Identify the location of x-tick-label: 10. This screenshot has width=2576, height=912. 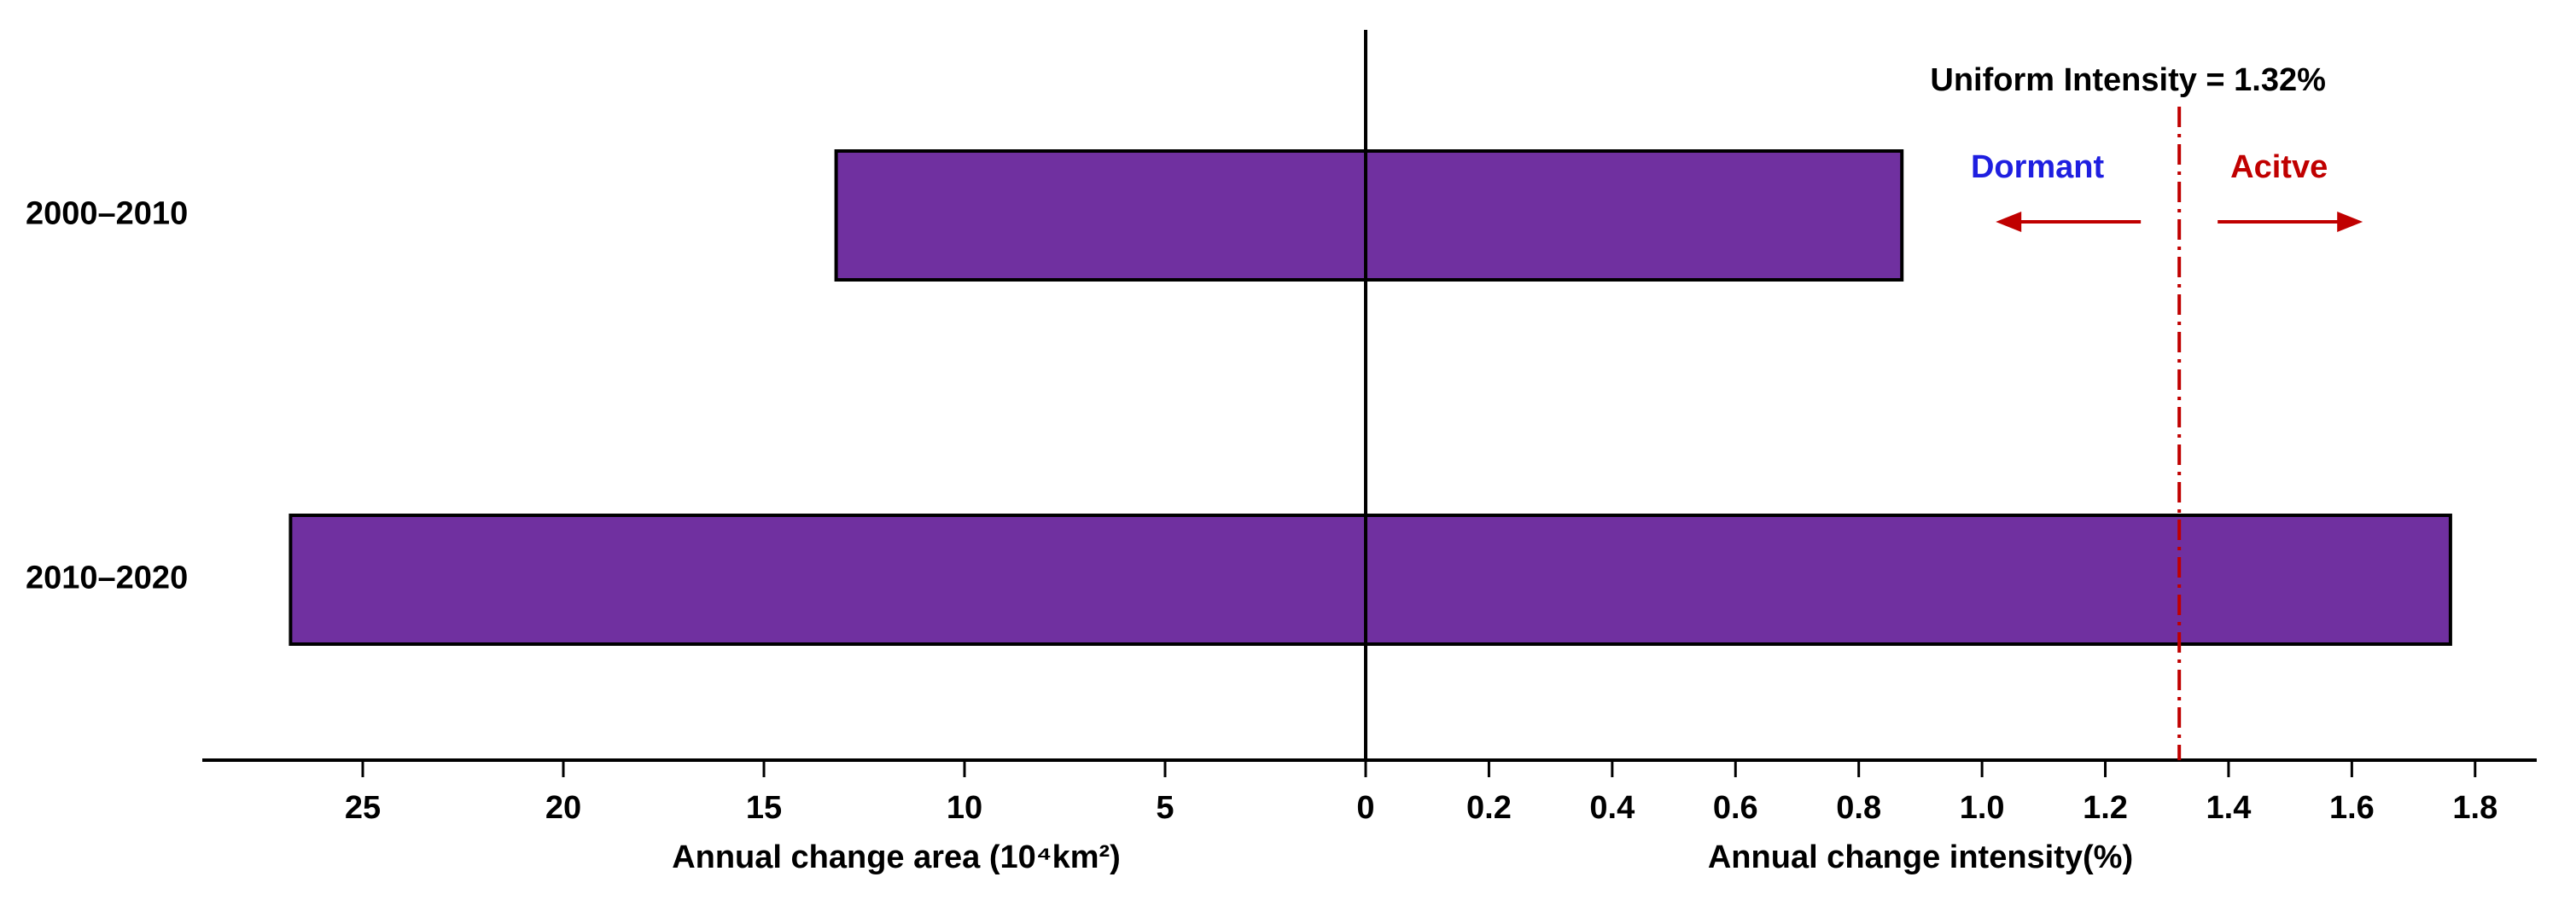
(964, 808).